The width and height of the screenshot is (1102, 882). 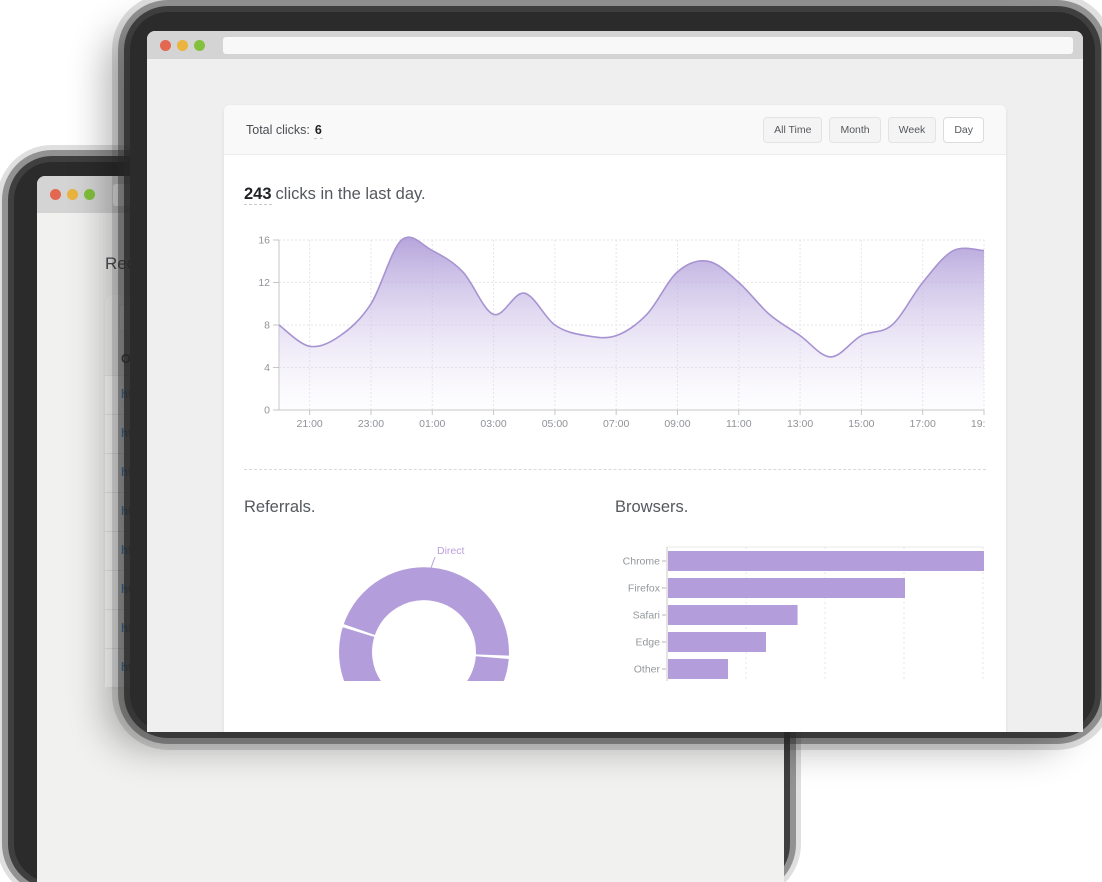 I want to click on clicks-summary: 243 clicks in the last day., so click(x=615, y=195).